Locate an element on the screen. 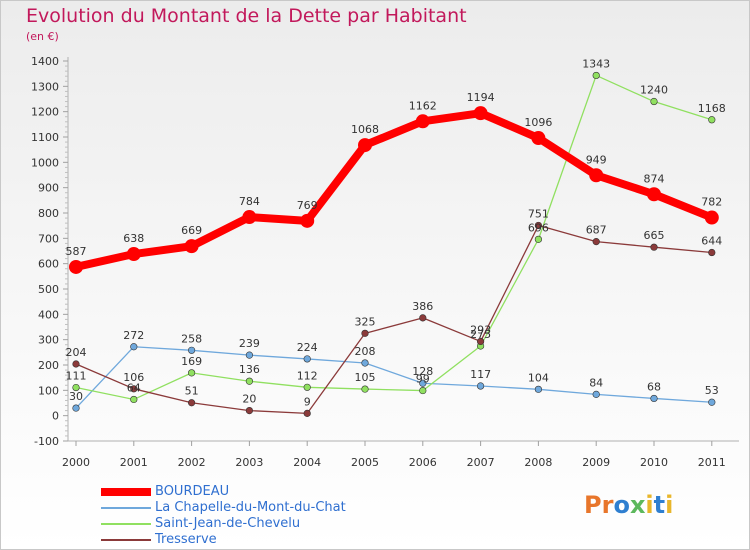  data-label: 644 is located at coordinates (711, 241).